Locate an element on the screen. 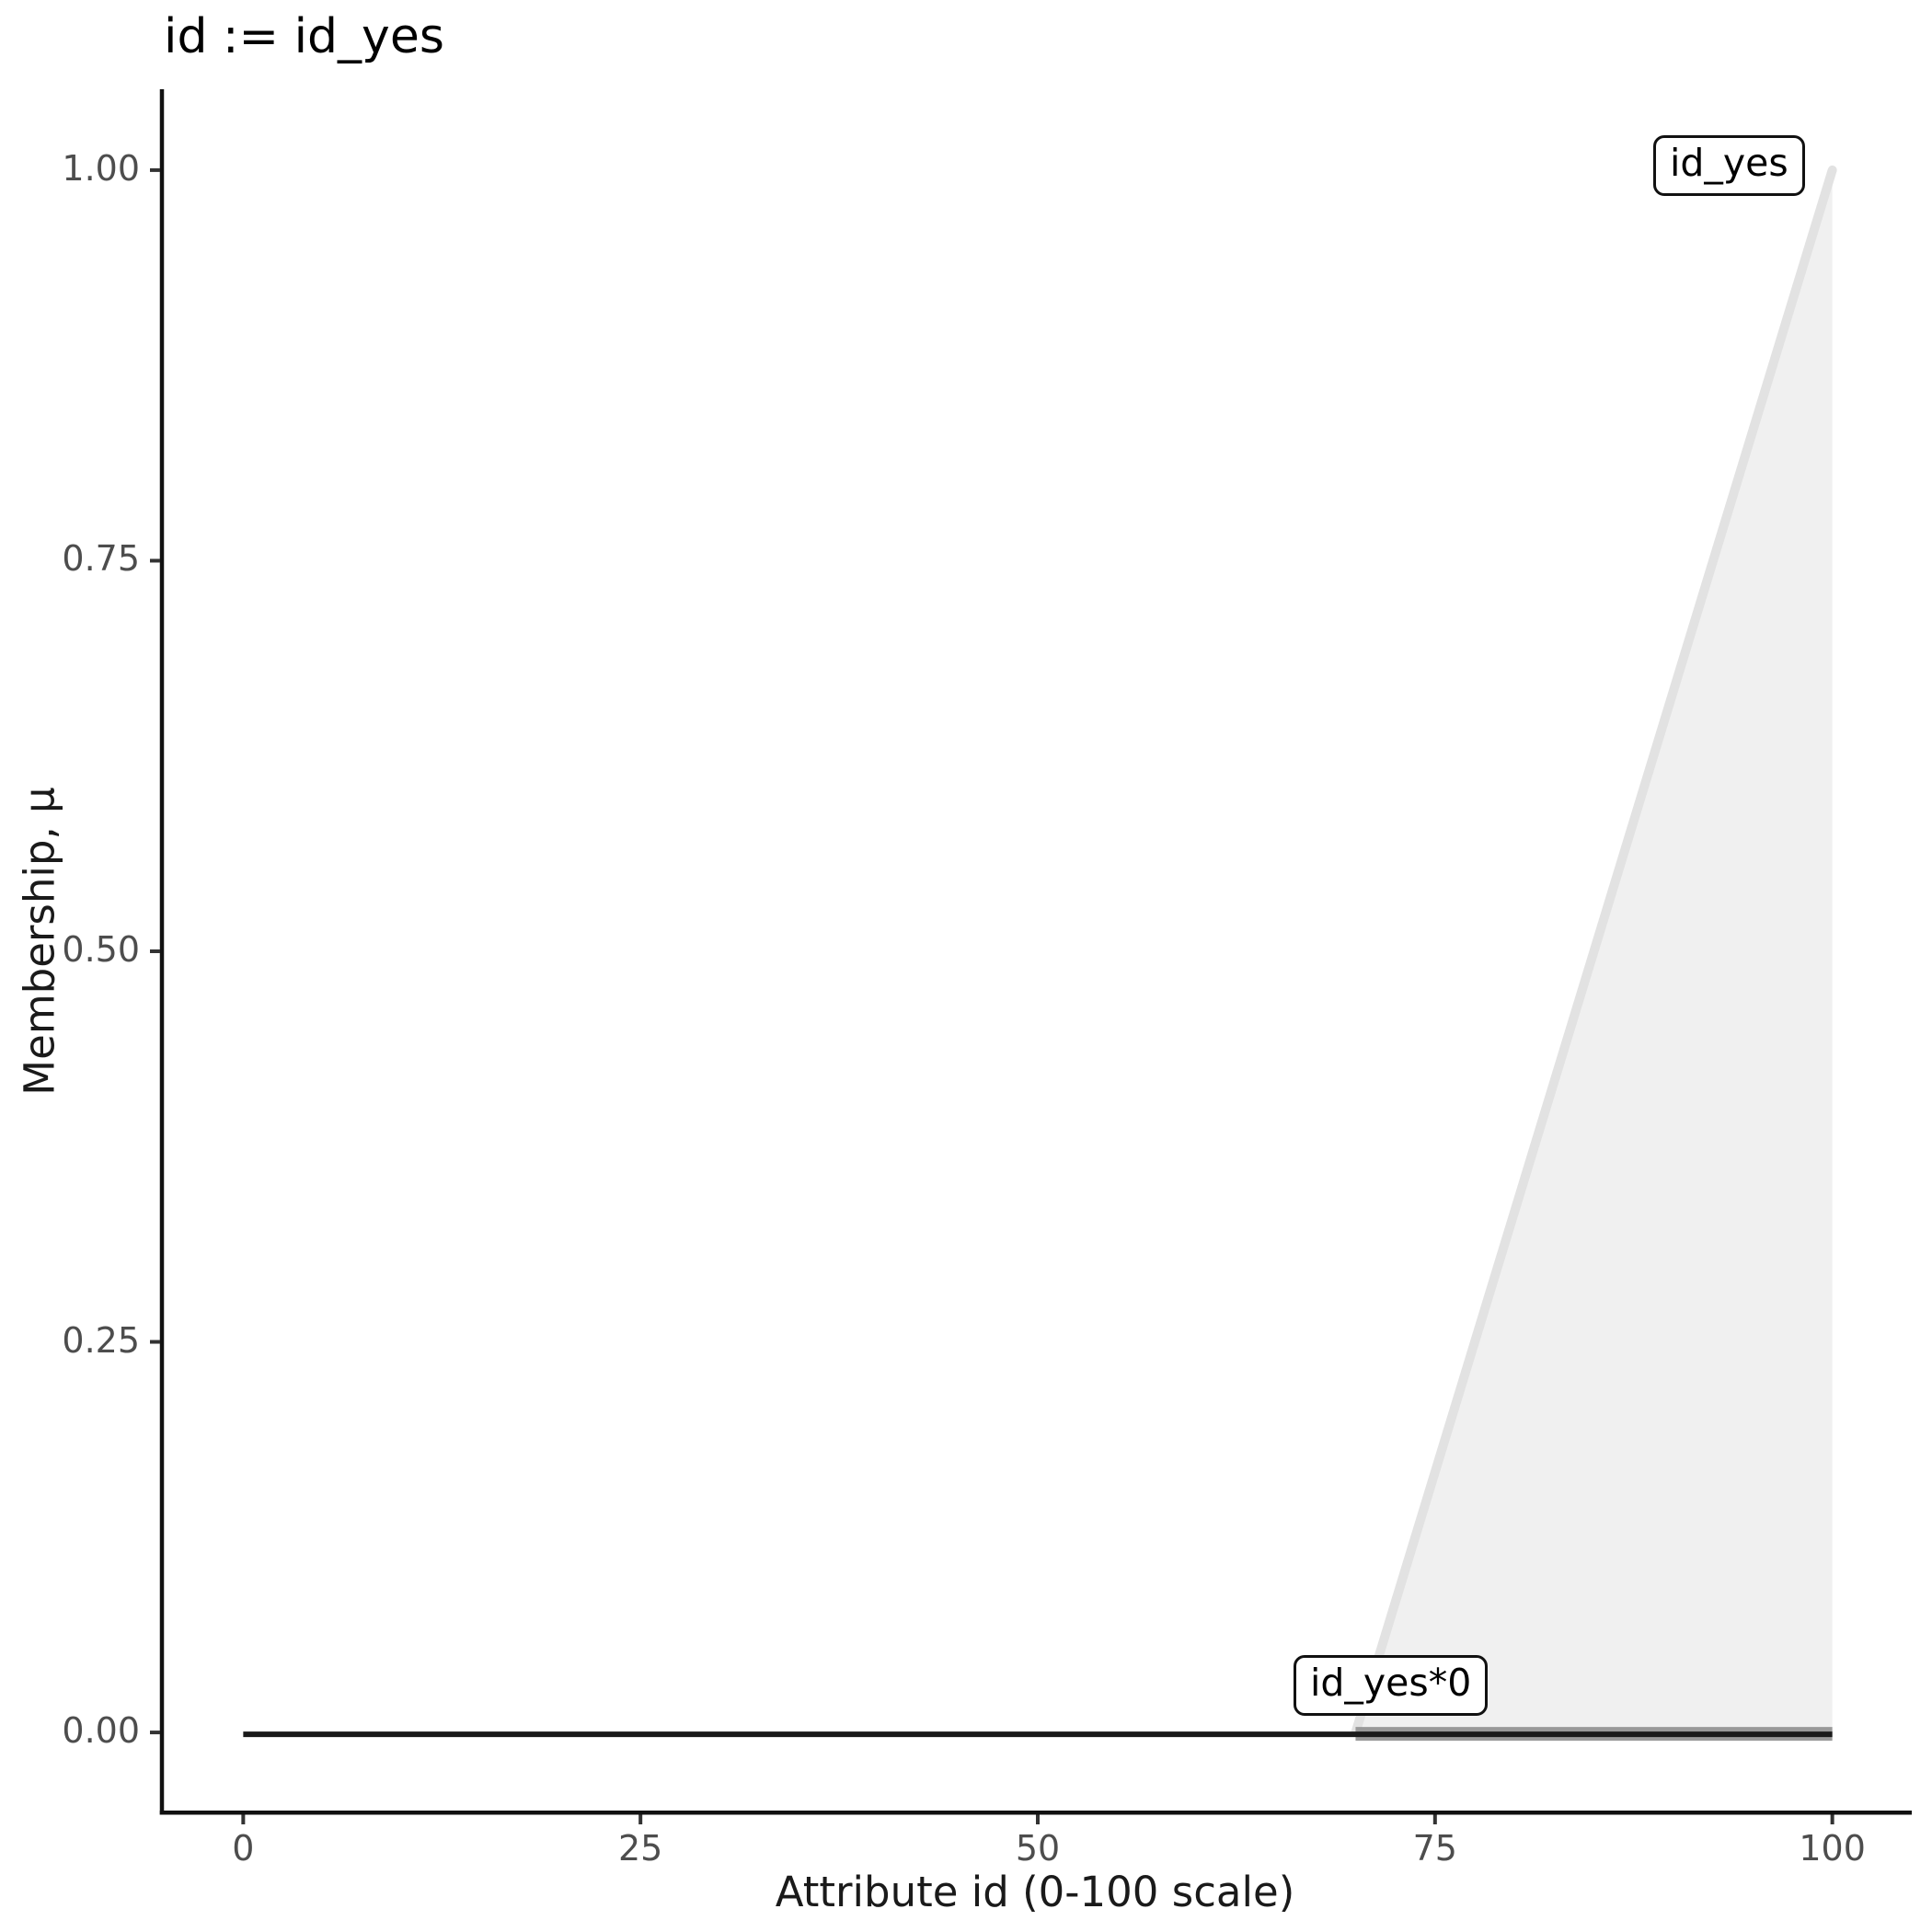 This screenshot has width=1932, height=1932. x-tick-label: 0 is located at coordinates (243, 1848).